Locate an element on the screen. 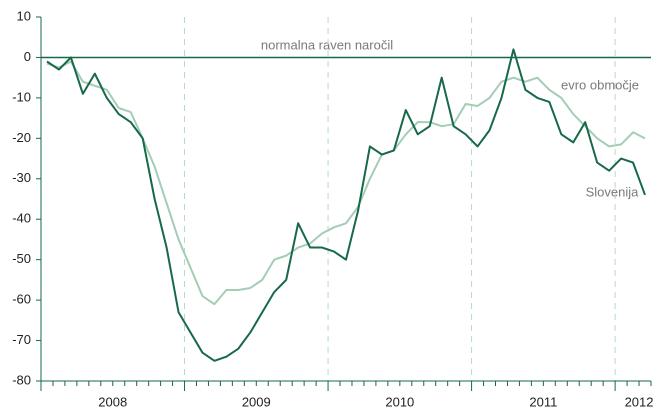  y-tick-label: -70 is located at coordinates (21, 339).